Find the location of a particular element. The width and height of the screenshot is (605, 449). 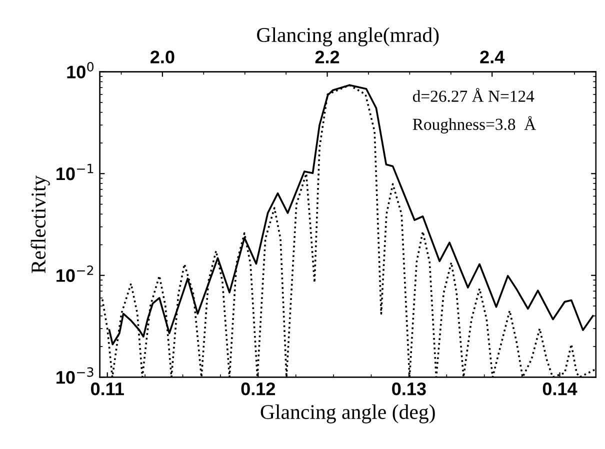

y-tick-label: 10$^{−1}$ is located at coordinates (75, 172).